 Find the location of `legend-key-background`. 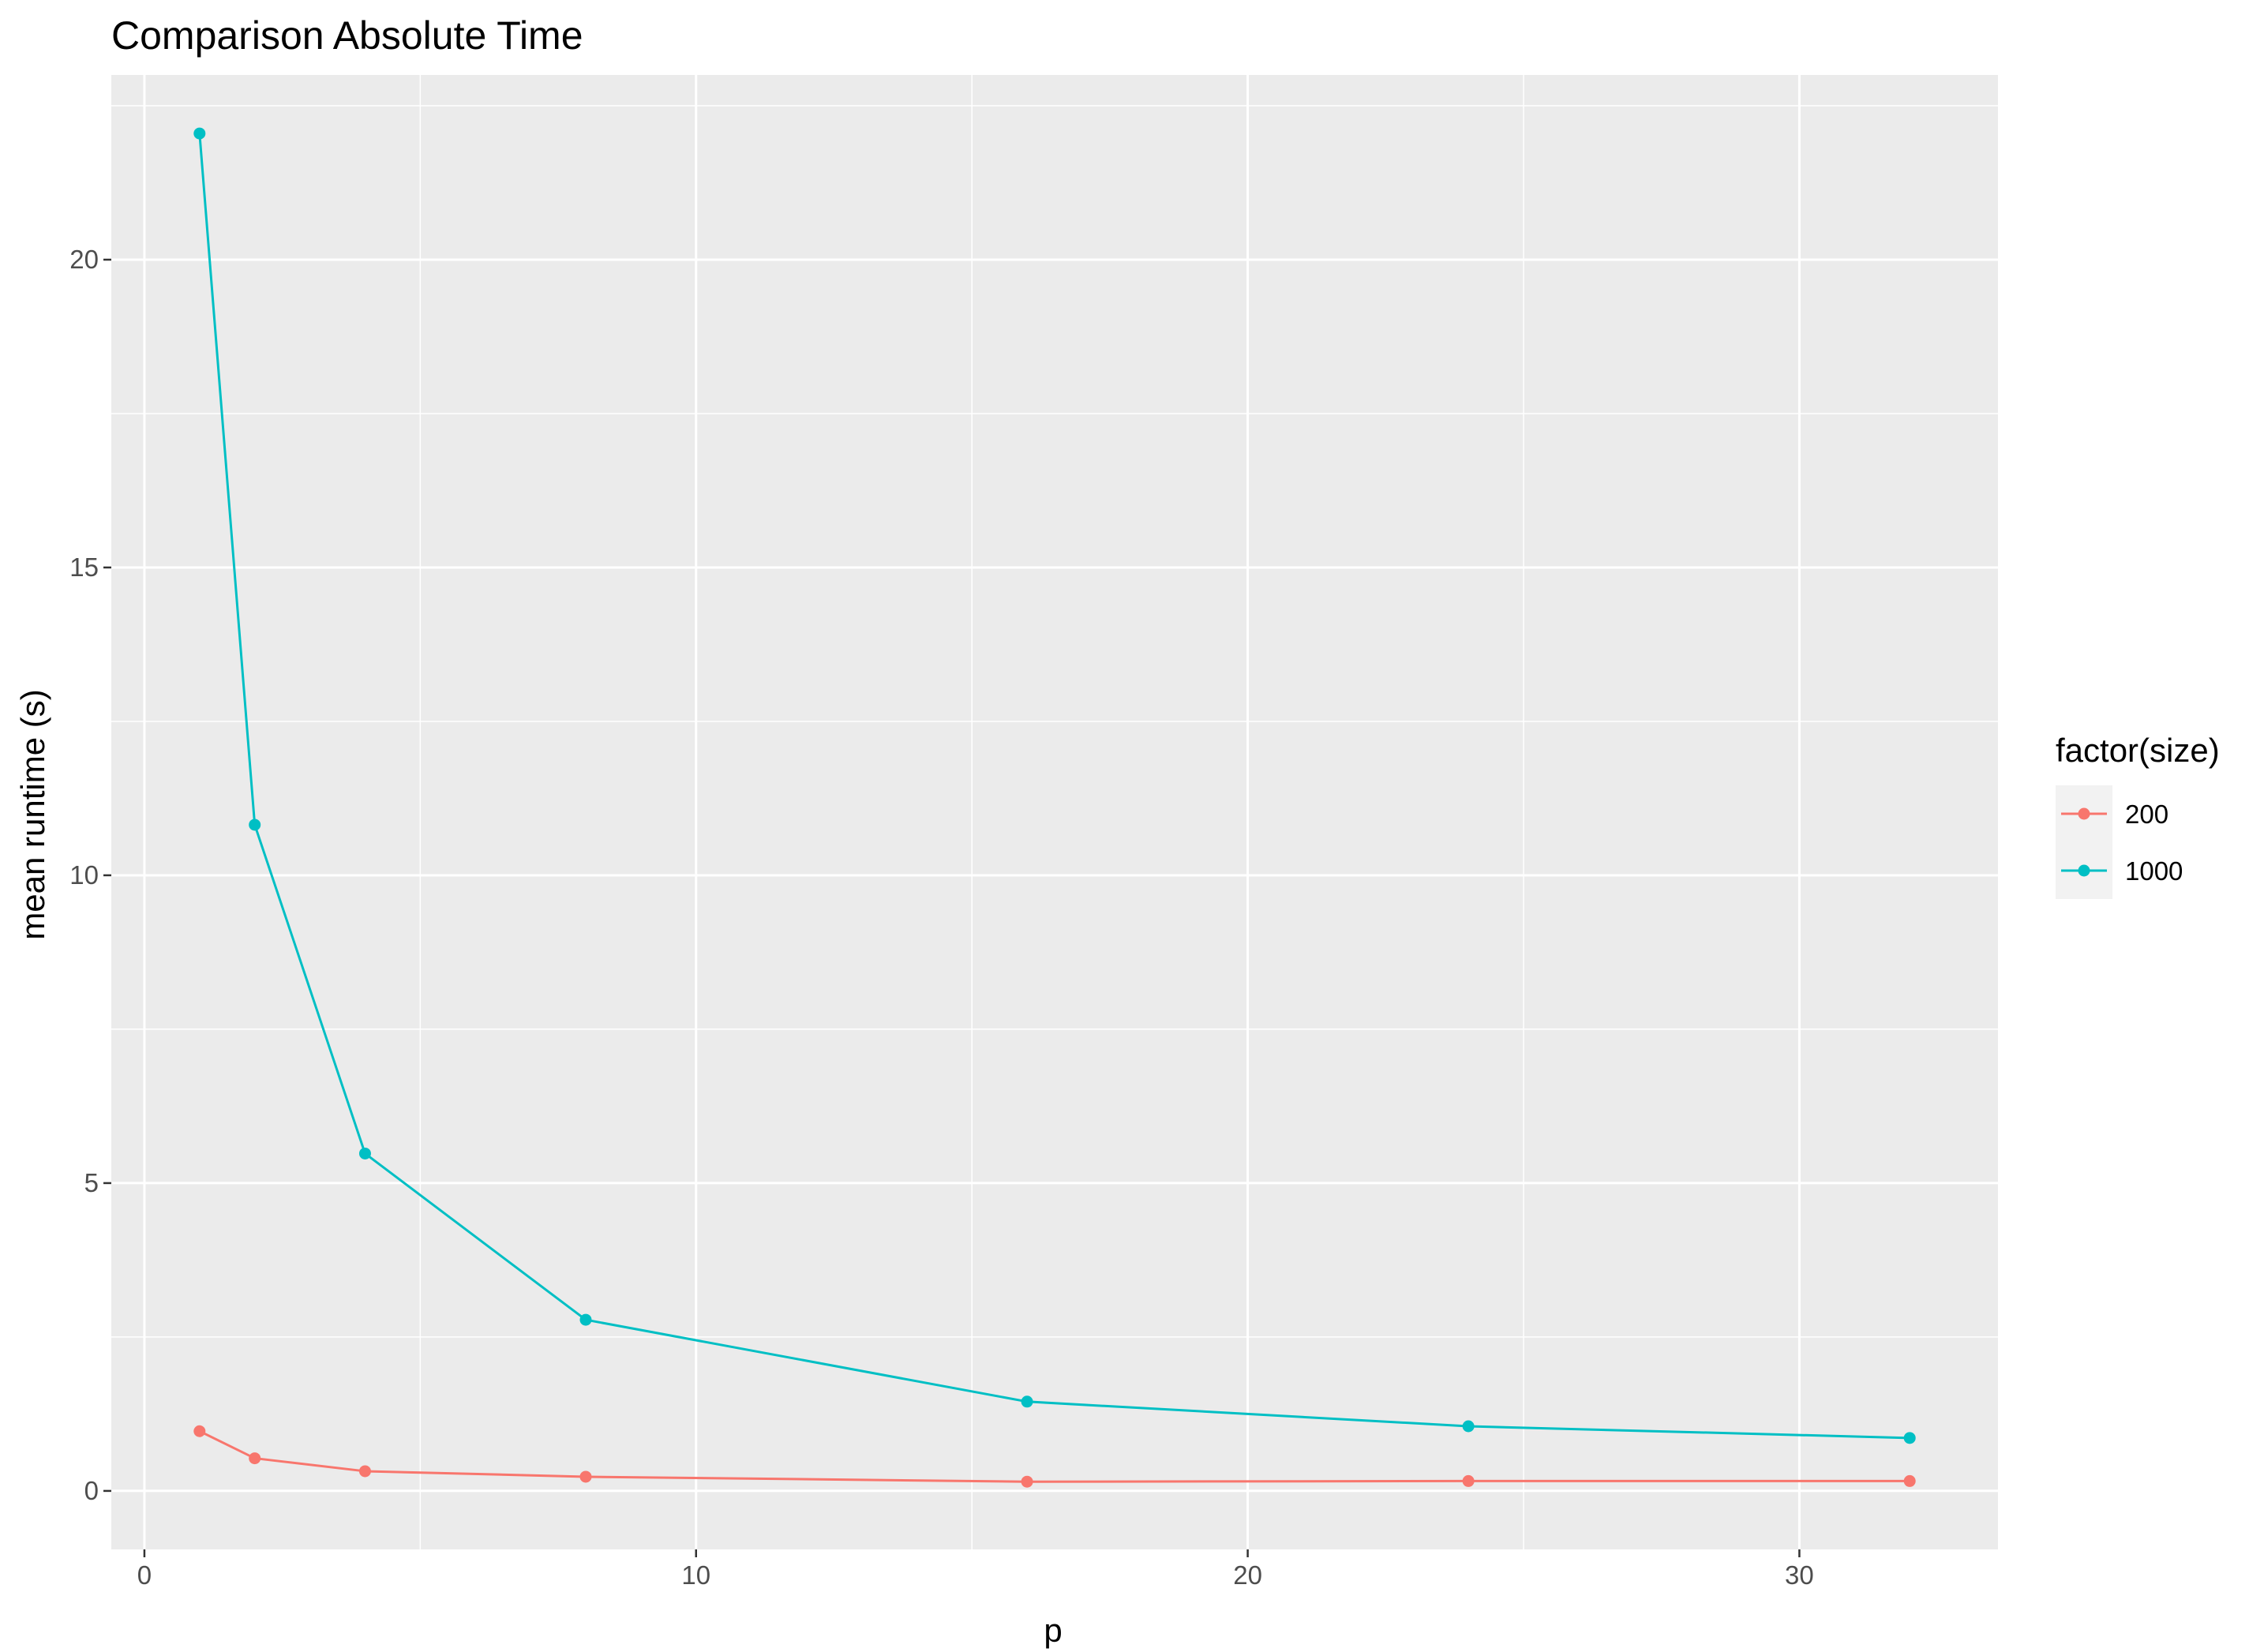

legend-key-background is located at coordinates (2084, 842).